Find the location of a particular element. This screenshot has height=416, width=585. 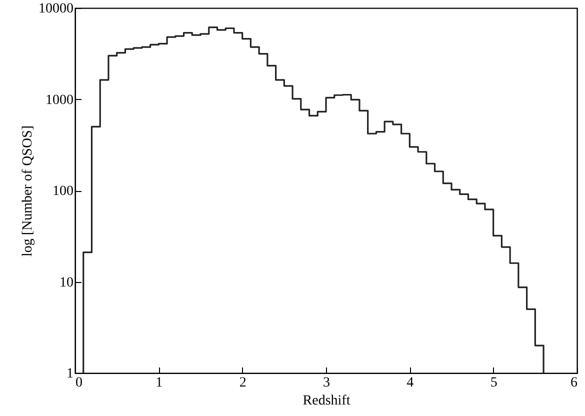

x-tick-label: 2 is located at coordinates (242, 383).